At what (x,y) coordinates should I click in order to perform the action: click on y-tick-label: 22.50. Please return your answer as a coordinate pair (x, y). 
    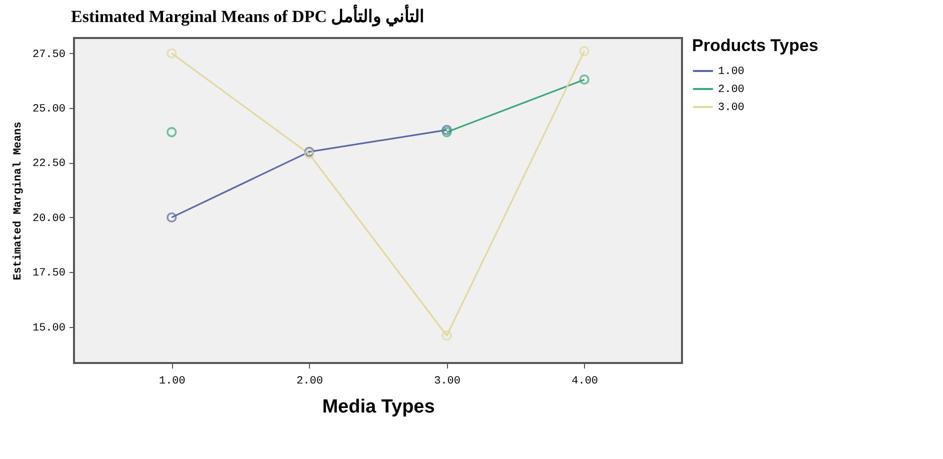
    Looking at the image, I should click on (49, 164).